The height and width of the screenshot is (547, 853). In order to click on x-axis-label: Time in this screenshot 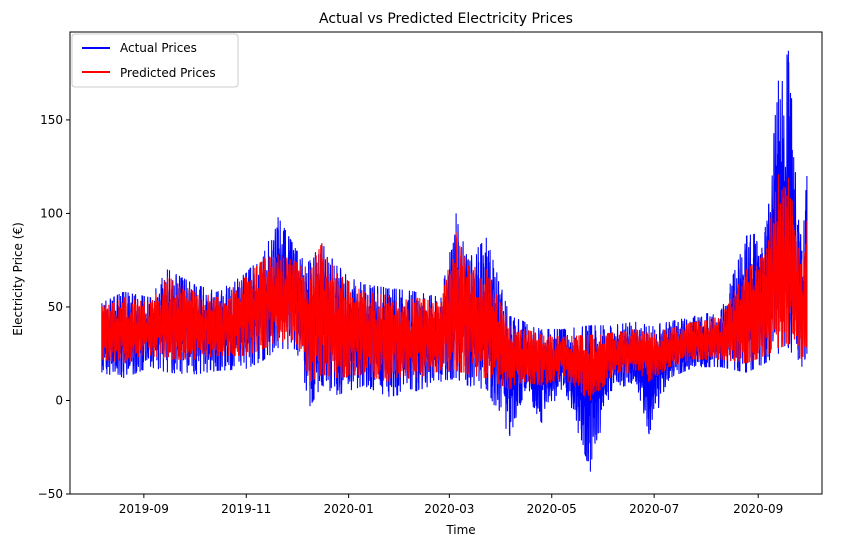, I will do `click(460, 530)`.